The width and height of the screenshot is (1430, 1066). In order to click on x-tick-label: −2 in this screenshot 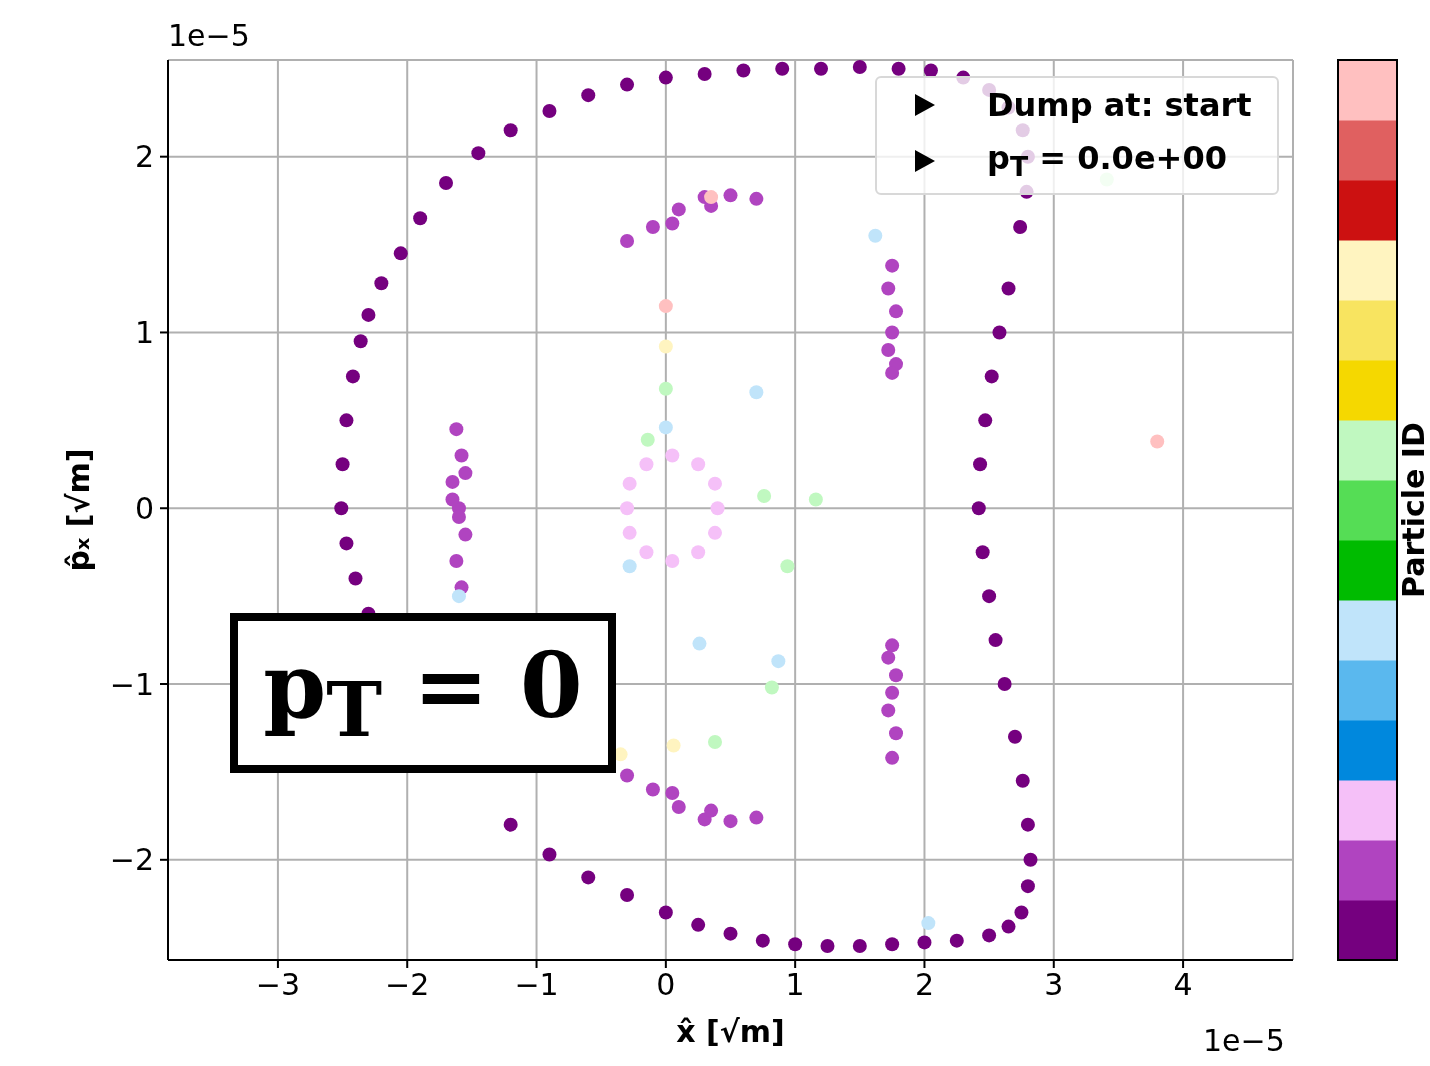, I will do `click(407, 985)`.